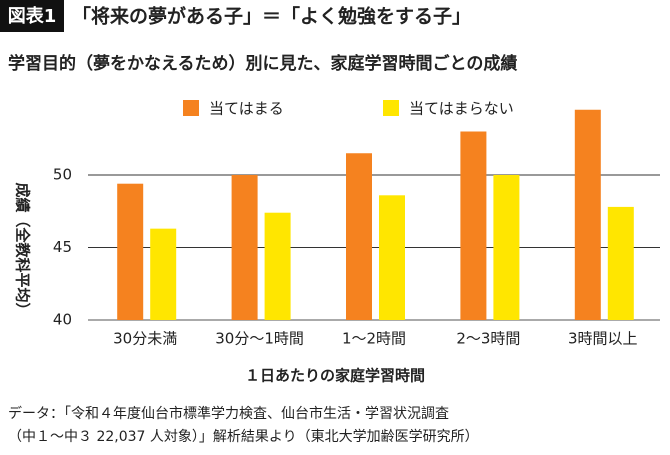 The height and width of the screenshot is (455, 670). Describe the element at coordinates (62, 320) in the screenshot. I see `y-tick-label: 40` at that location.